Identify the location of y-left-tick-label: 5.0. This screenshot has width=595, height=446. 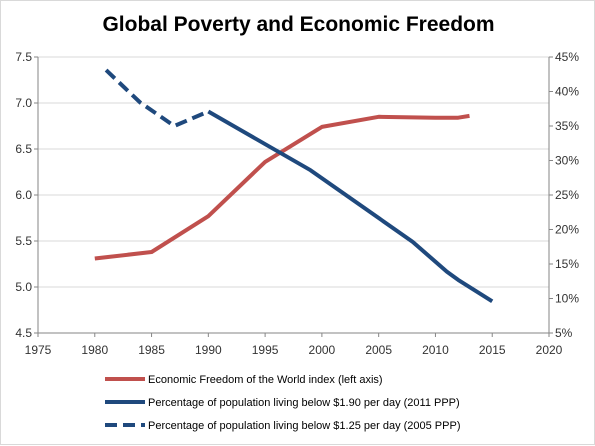
(23, 287).